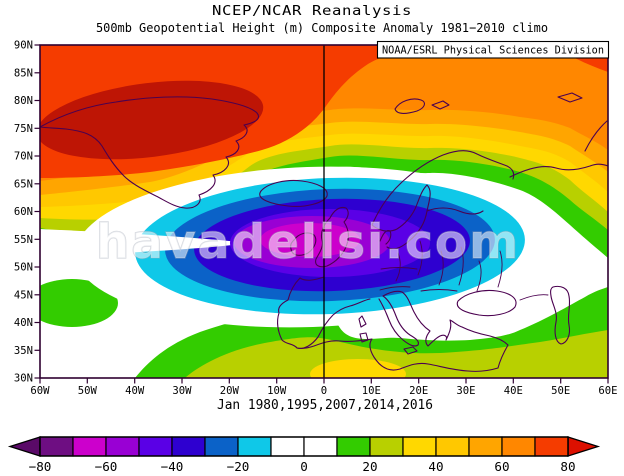  I want to click on lat-label: 80N, so click(23, 101).